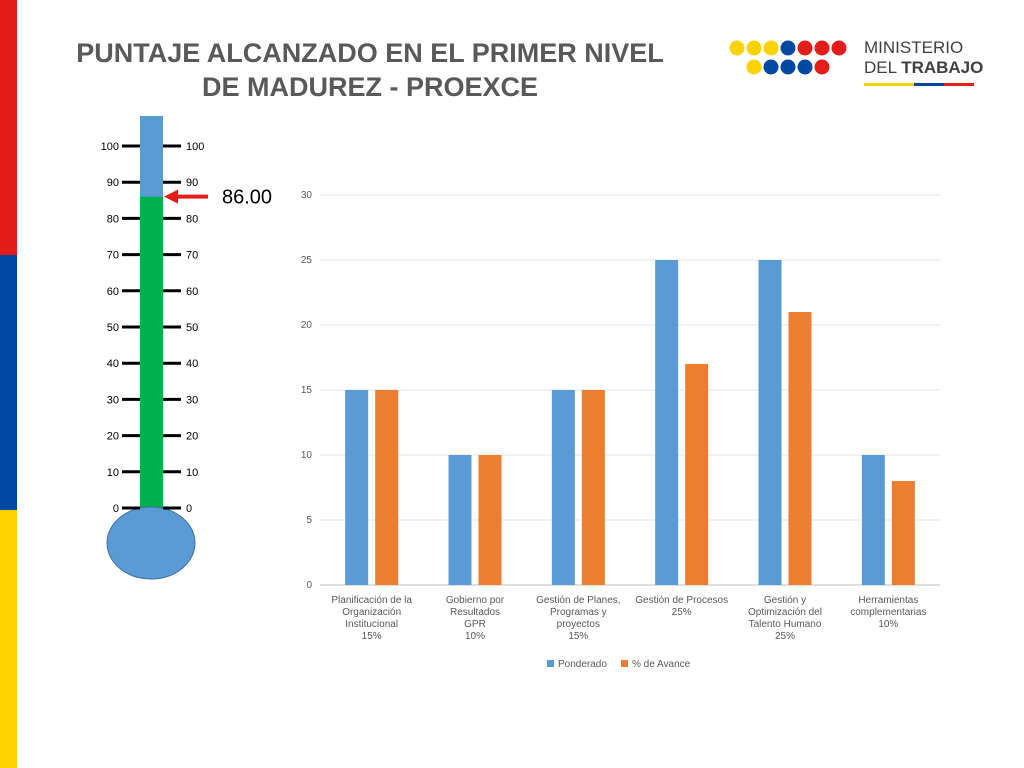 This screenshot has width=1024, height=768. I want to click on x-tick-label: proyectos, so click(578, 624).